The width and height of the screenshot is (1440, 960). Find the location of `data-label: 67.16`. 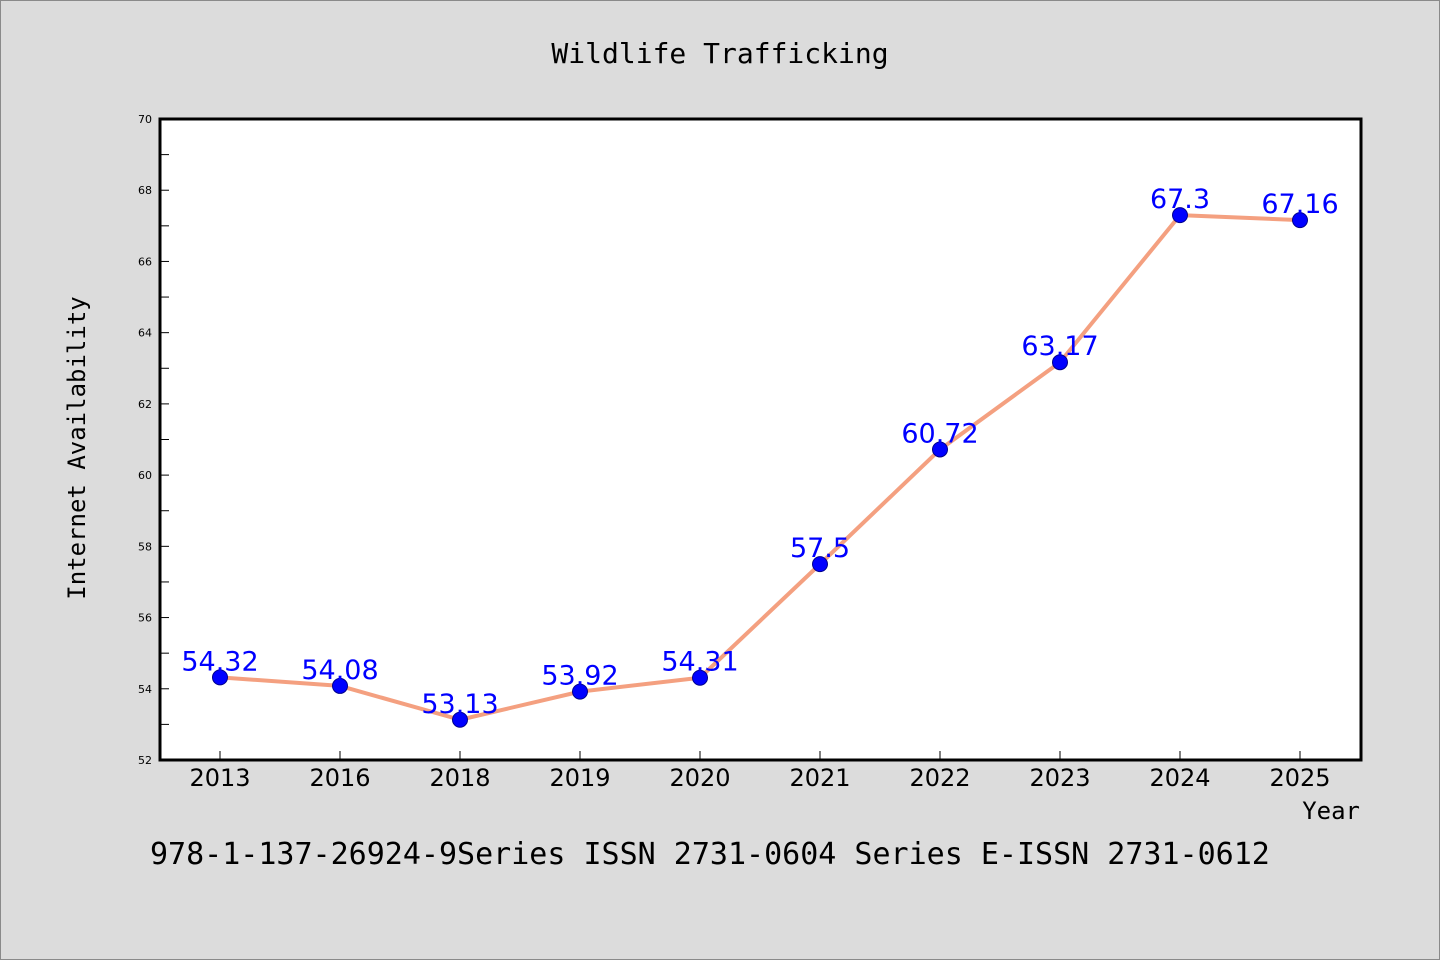

data-label: 67.16 is located at coordinates (1299, 204).